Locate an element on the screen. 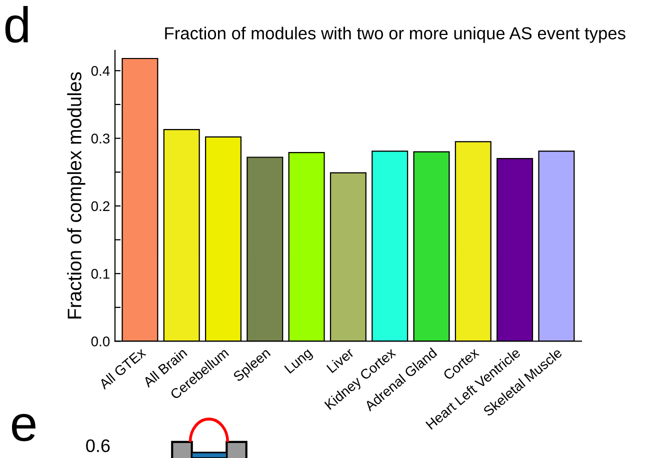 The height and width of the screenshot is (458, 657). y-tick-label: 0.0 is located at coordinates (100, 341).